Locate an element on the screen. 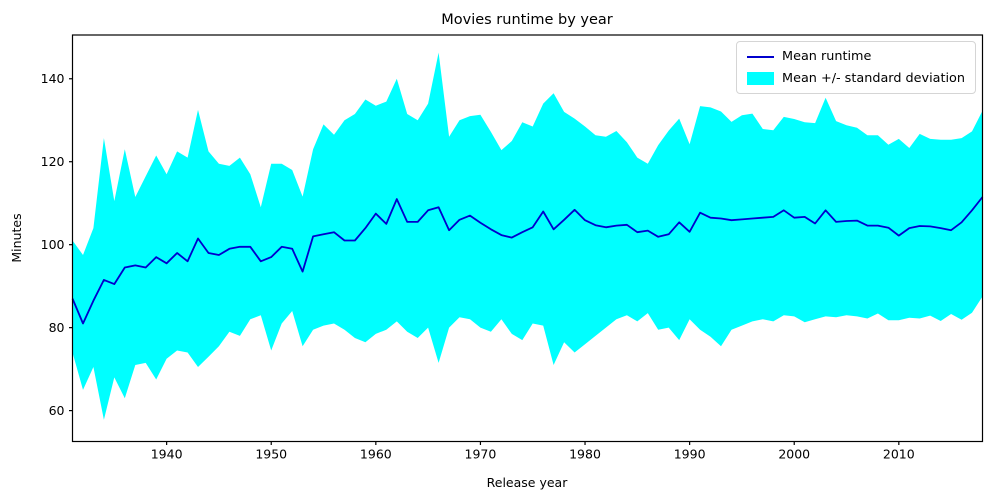 This screenshot has width=1000, height=500. legend-label: Mean +/- standard deviation is located at coordinates (873, 78).